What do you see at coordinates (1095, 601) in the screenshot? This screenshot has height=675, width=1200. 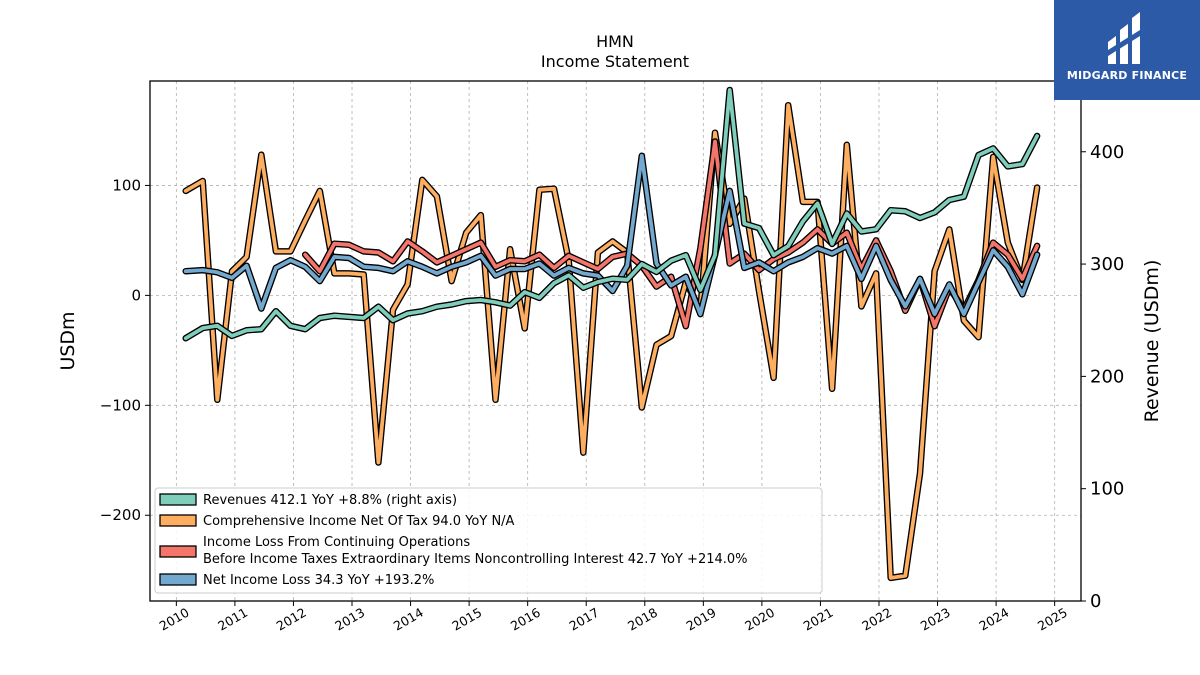 I see `y-right-tick-label: 0` at bounding box center [1095, 601].